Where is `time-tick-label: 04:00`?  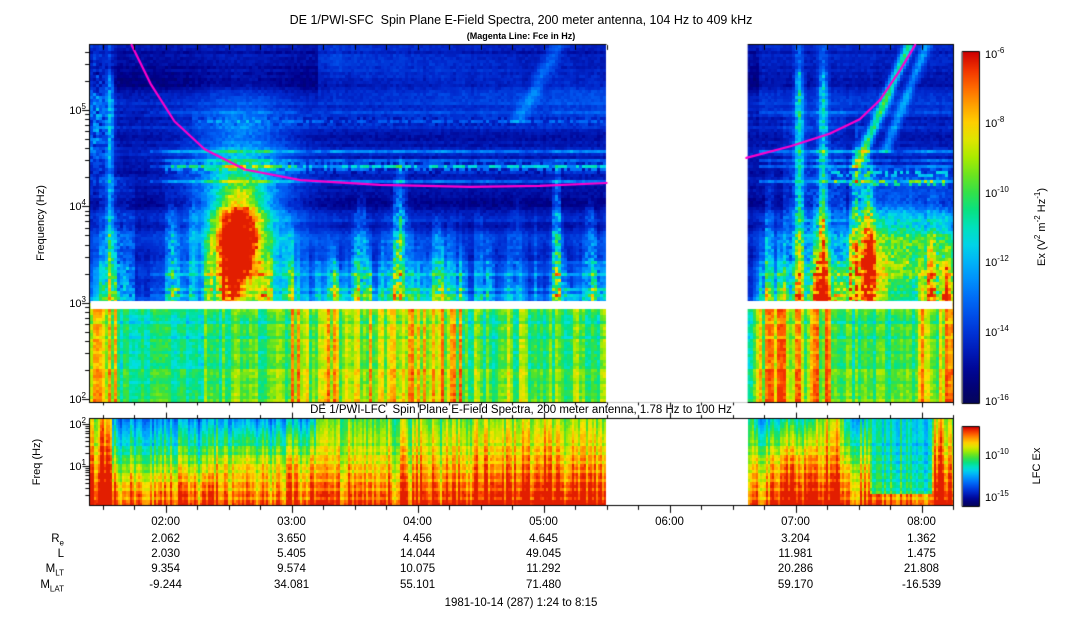 time-tick-label: 04:00 is located at coordinates (417, 522).